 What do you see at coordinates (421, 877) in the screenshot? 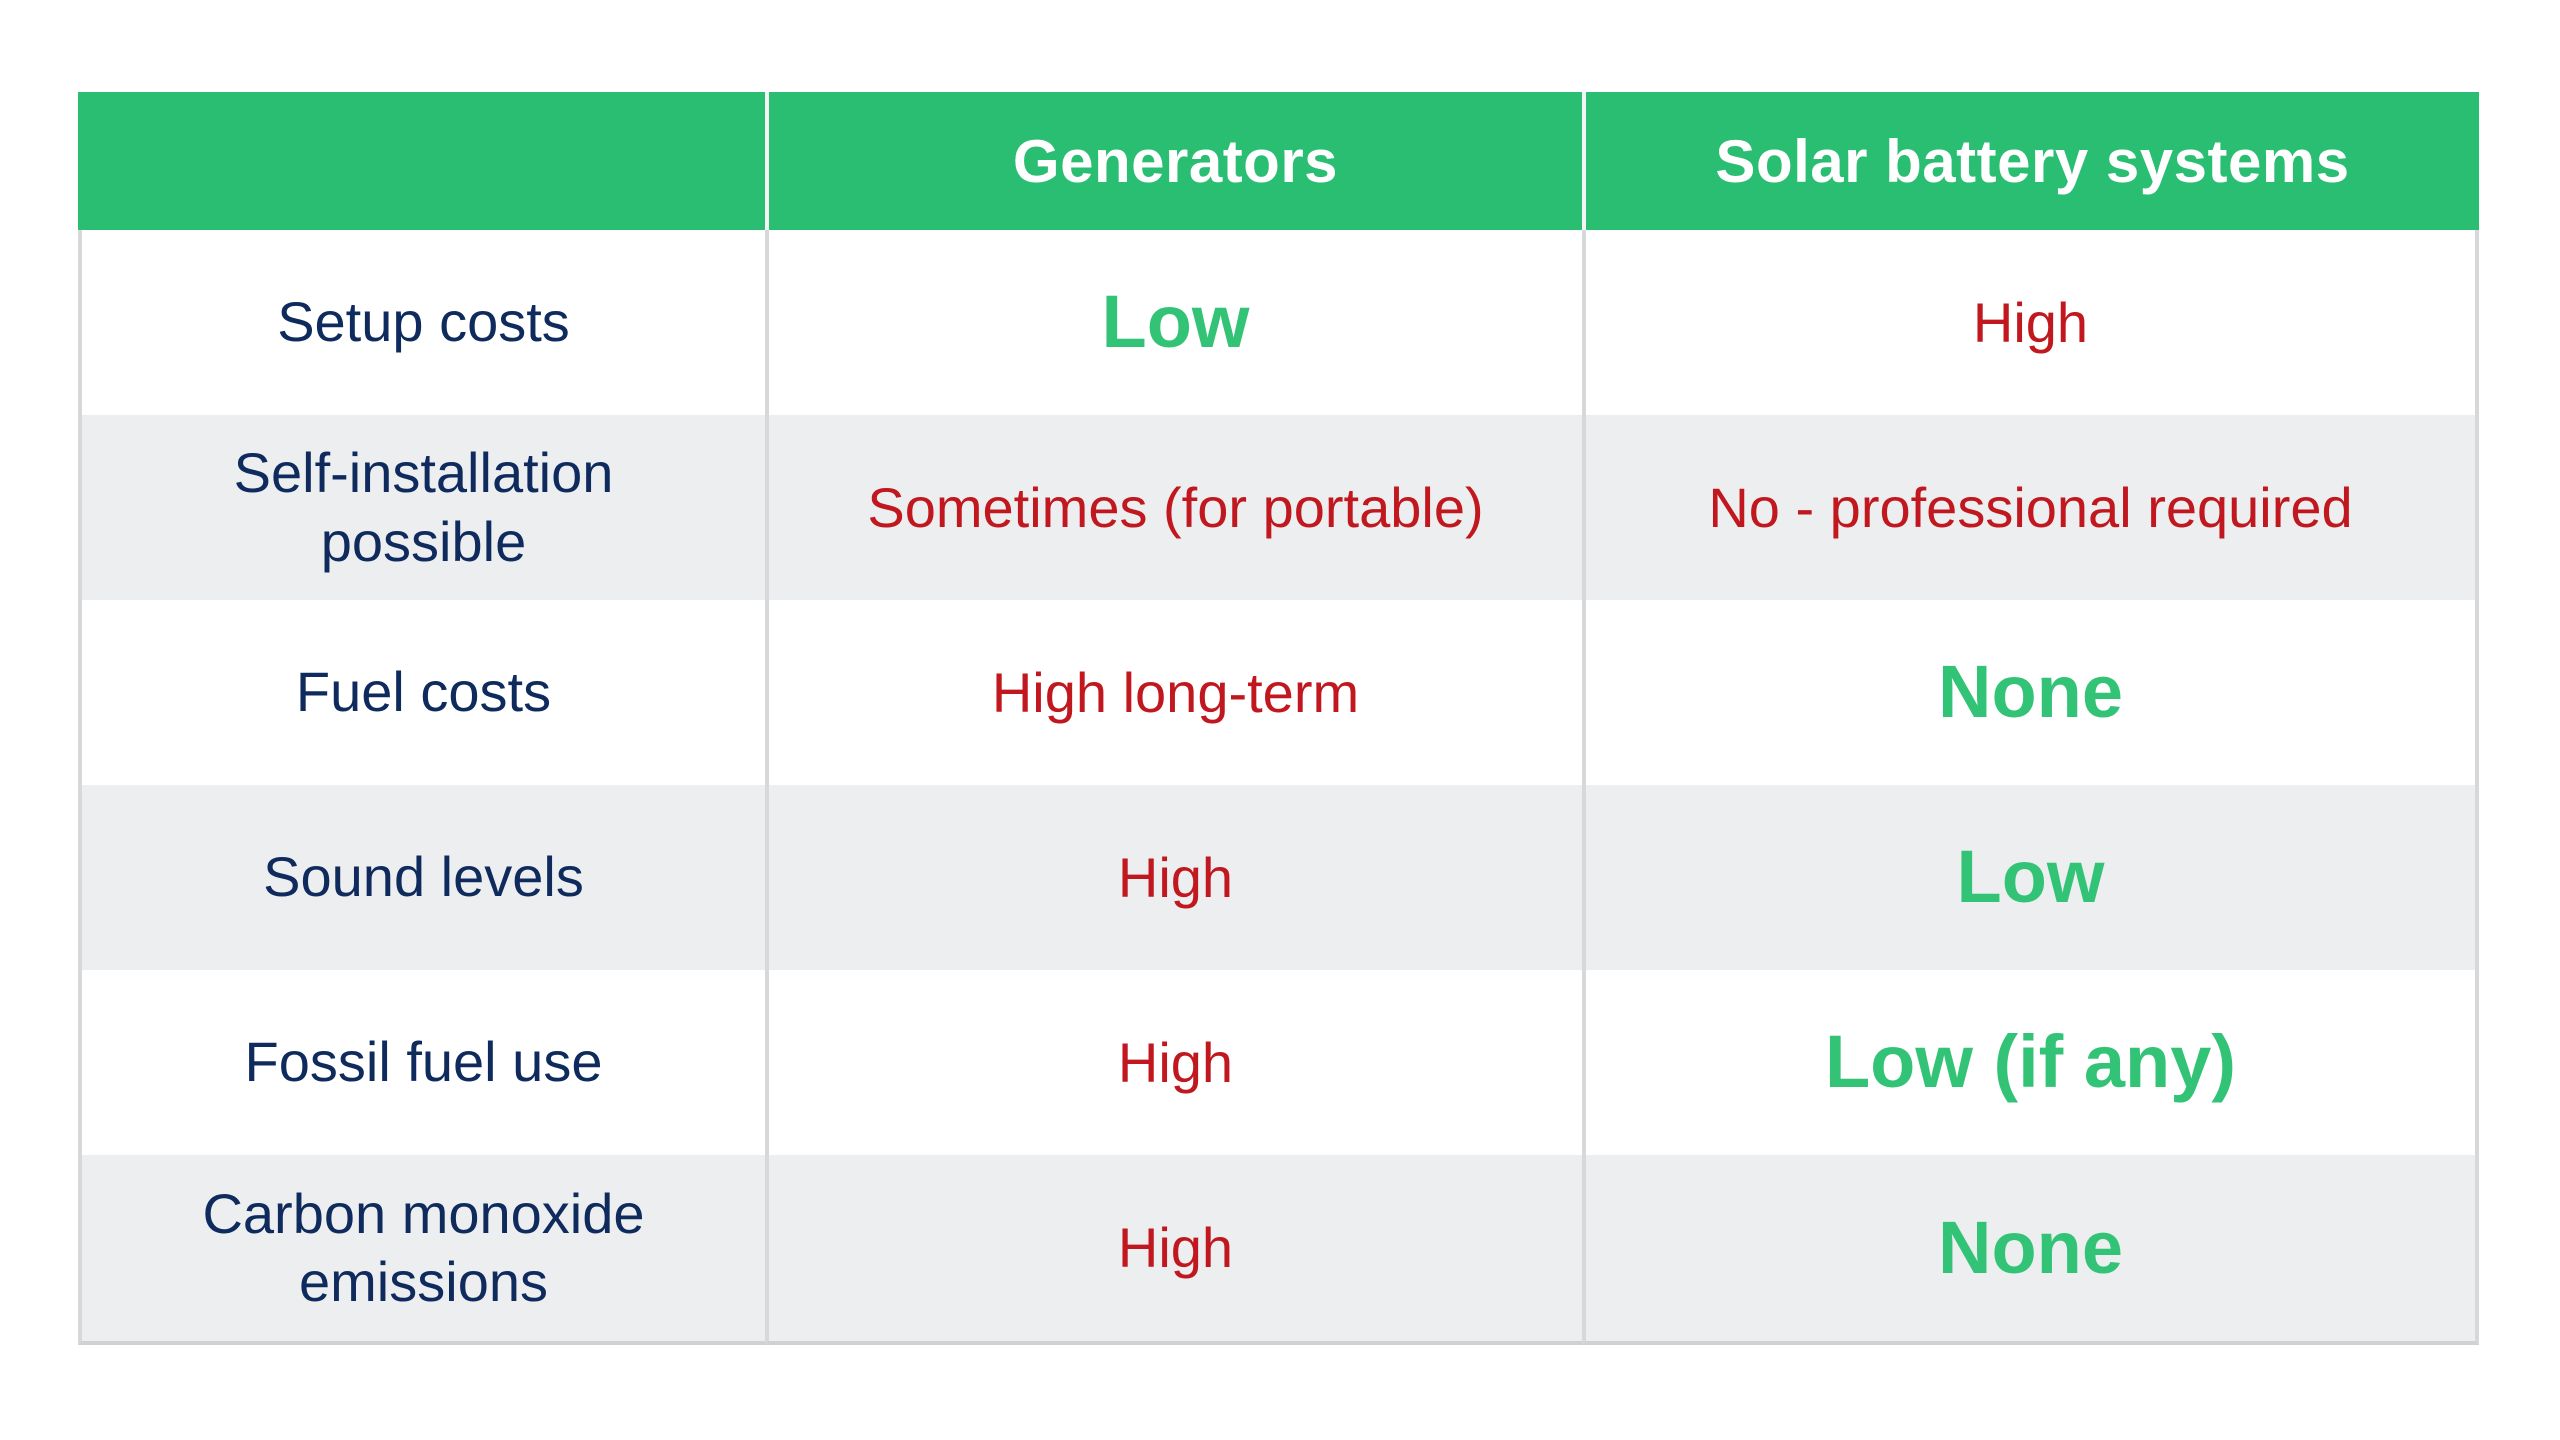
I see `row-label-sound-levels: Sound levels` at bounding box center [421, 877].